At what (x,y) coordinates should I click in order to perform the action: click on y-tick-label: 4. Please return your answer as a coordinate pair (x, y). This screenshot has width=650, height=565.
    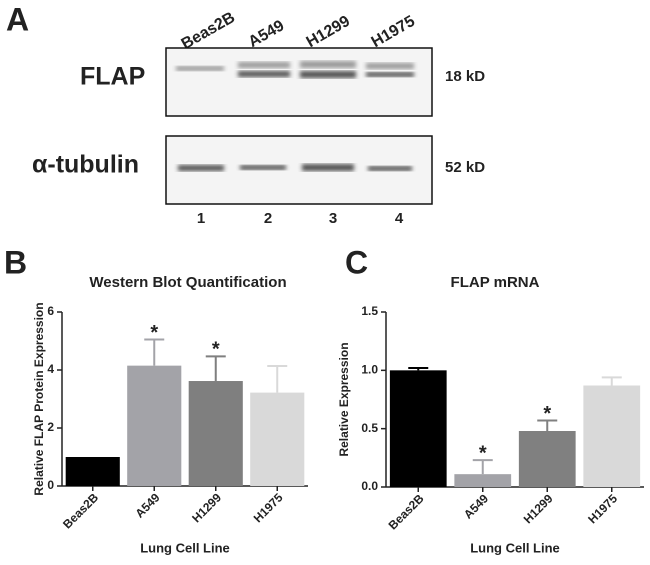
    Looking at the image, I should click on (50, 369).